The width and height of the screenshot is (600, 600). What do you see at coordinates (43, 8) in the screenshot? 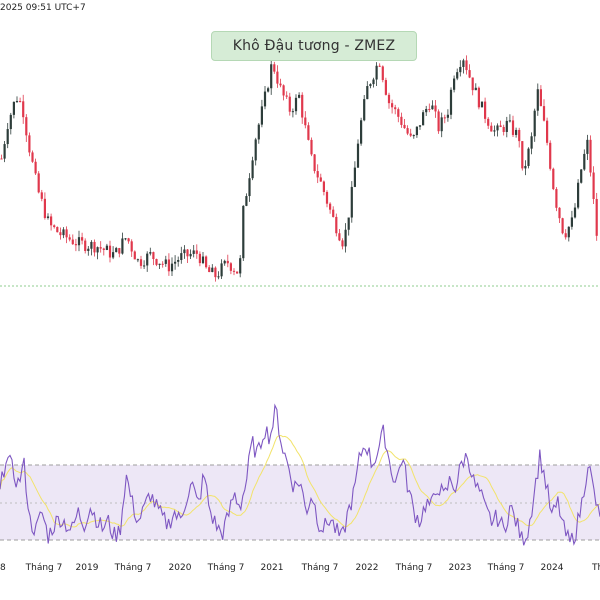
I see `chart-timestamp: 2025 09:51 UTC+7` at bounding box center [43, 8].